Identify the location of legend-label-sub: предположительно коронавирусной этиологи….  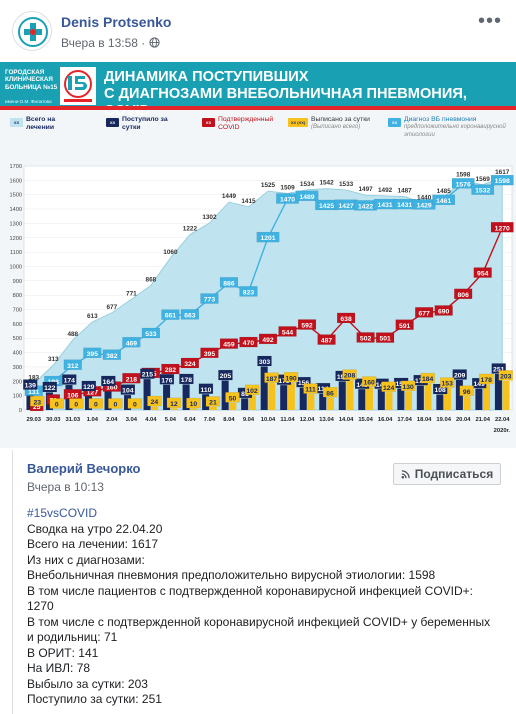
(455, 130).